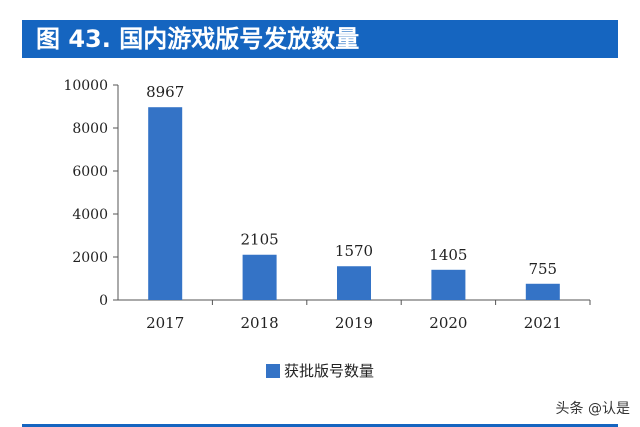 This screenshot has height=427, width=640. What do you see at coordinates (260, 240) in the screenshot?
I see `data-label-2018: 2105` at bounding box center [260, 240].